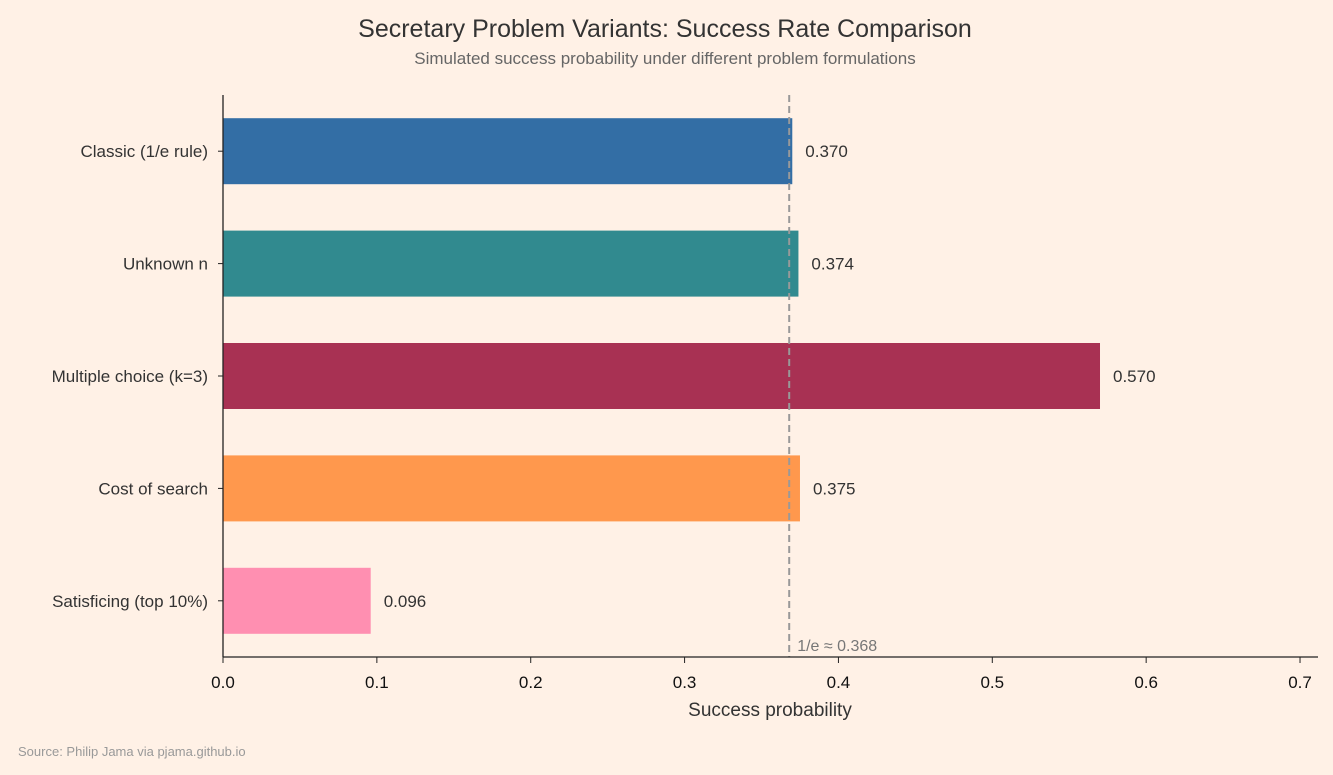  I want to click on data-label: 0.374, so click(832, 264).